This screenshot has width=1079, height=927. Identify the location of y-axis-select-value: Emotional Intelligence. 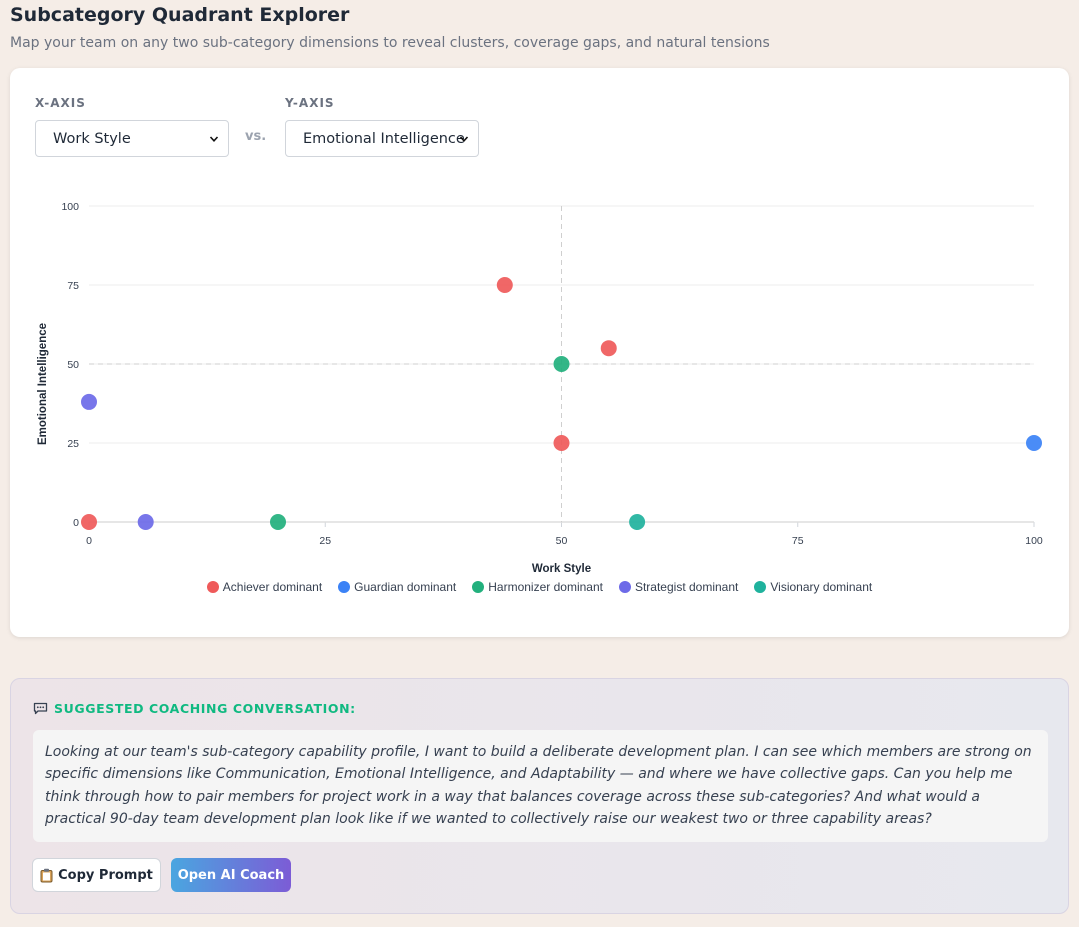
(384, 138).